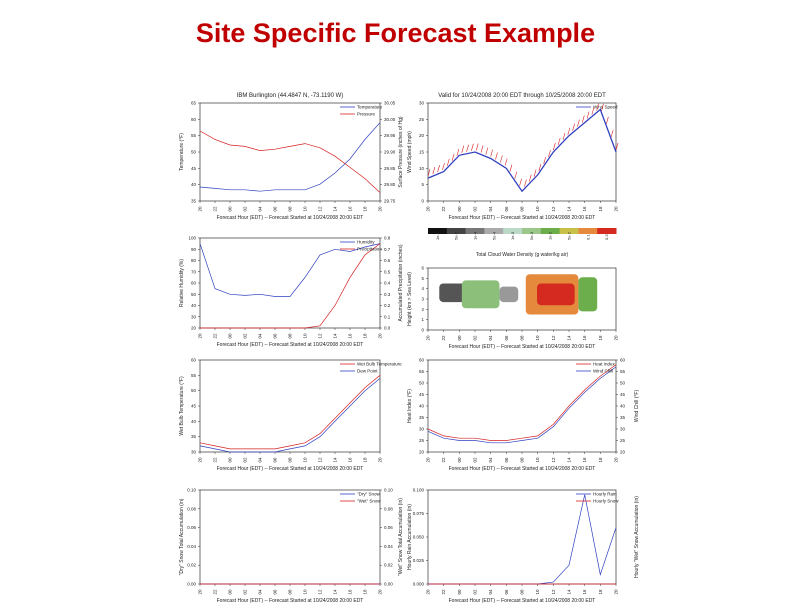 Image resolution: width=791 pixels, height=612 pixels. Describe the element at coordinates (600, 460) in the screenshot. I see `x-tick-label: 18` at that location.